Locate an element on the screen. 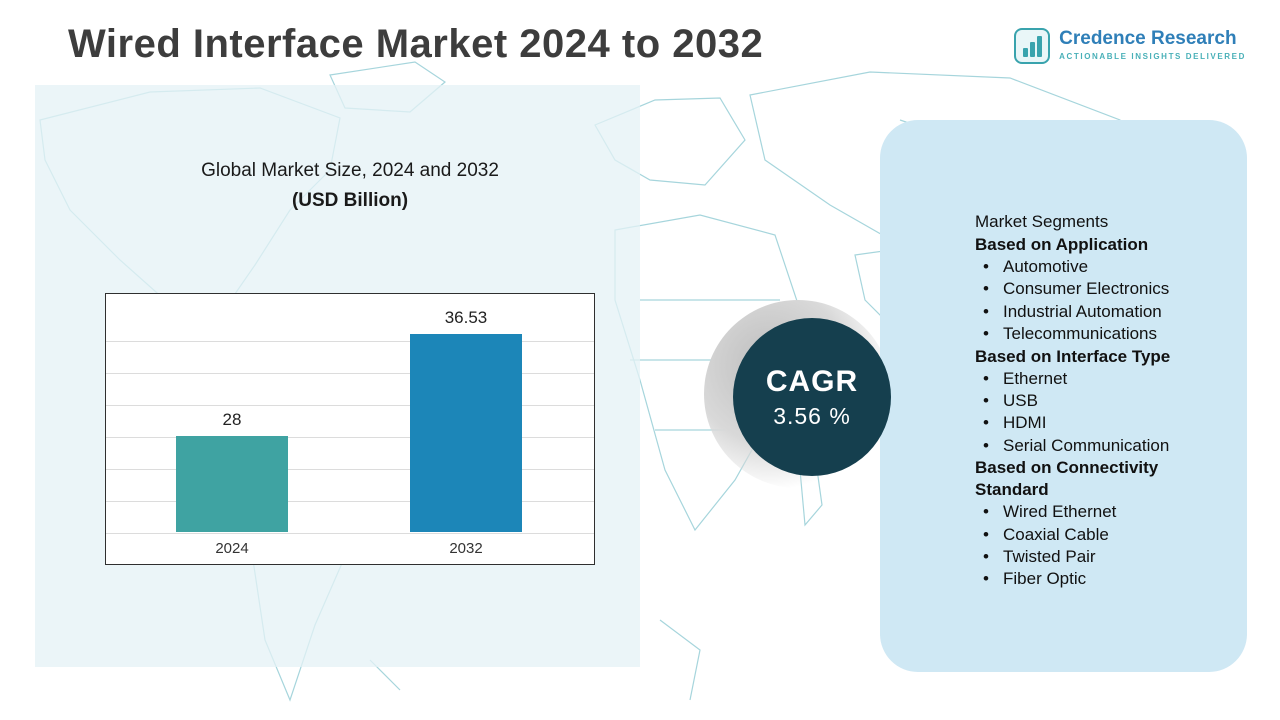 The height and width of the screenshot is (720, 1280). categories-row: 2024 2032 is located at coordinates (350, 548).